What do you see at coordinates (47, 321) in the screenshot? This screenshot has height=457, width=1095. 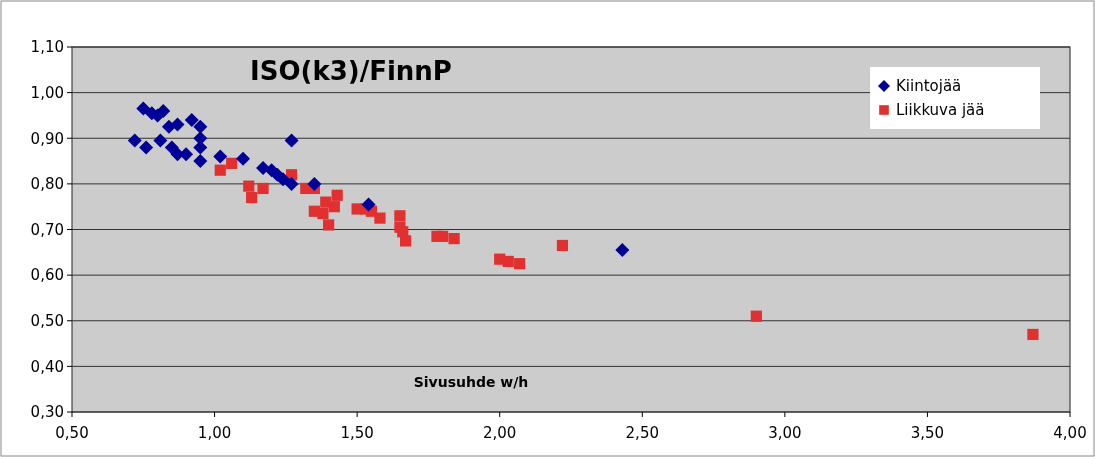 I see `y-tick-label: 0,50` at bounding box center [47, 321].